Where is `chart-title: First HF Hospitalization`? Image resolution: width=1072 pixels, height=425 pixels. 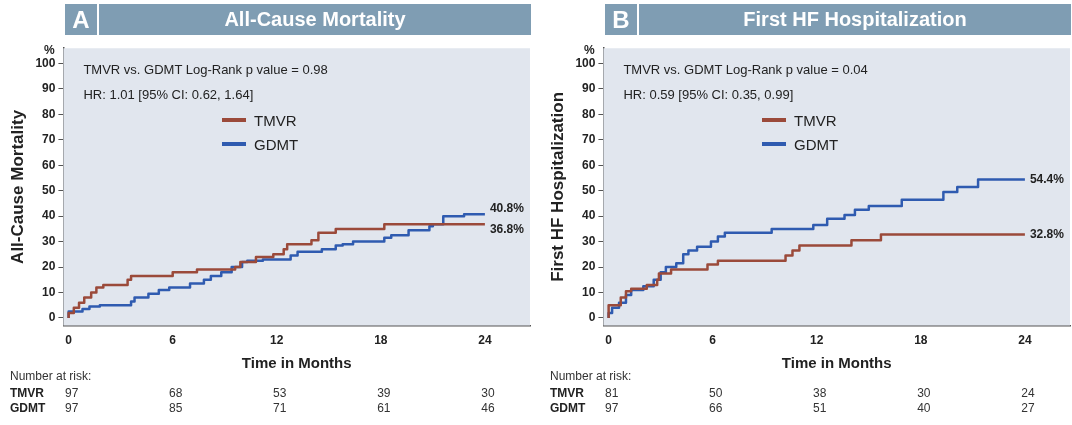 chart-title: First HF Hospitalization is located at coordinates (855, 19).